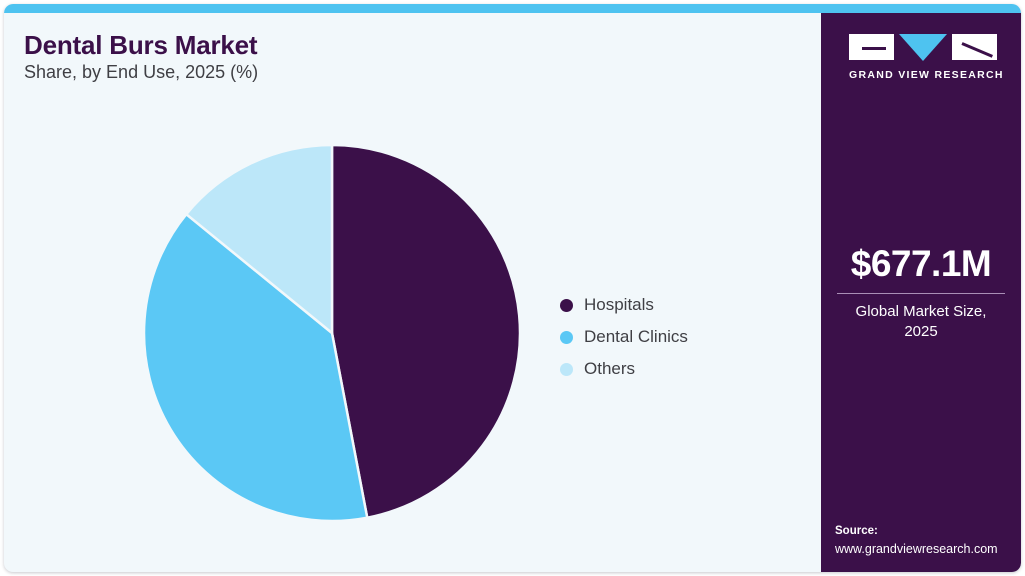 This screenshot has width=1025, height=576. Describe the element at coordinates (636, 336) in the screenshot. I see `legend-item-label: Dental Clinics` at that location.